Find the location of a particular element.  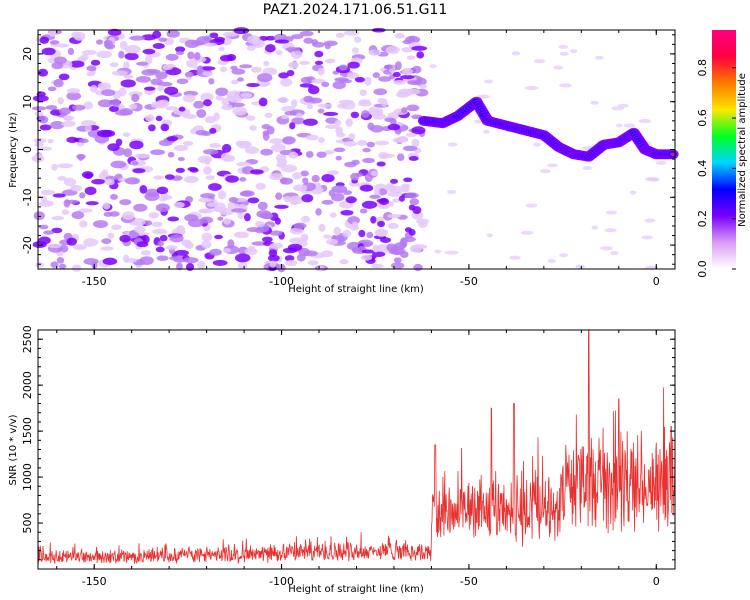

y-tick-label: 0 is located at coordinates (27, 149).